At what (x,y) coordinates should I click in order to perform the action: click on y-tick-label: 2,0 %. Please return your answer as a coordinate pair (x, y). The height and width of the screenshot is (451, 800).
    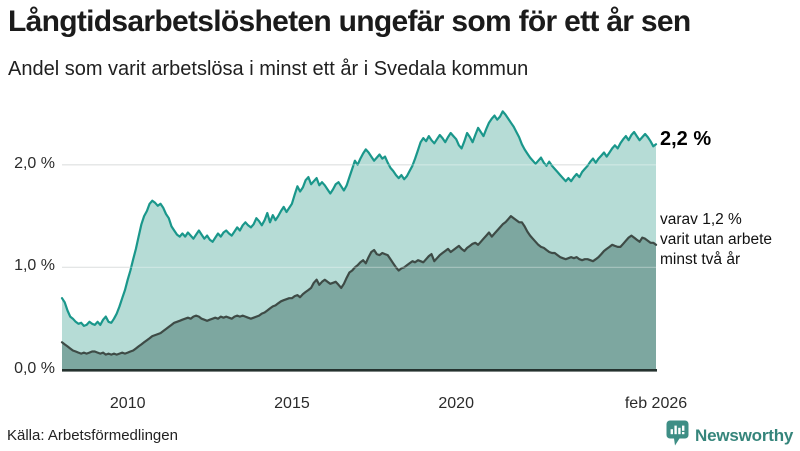
    Looking at the image, I should click on (34, 163).